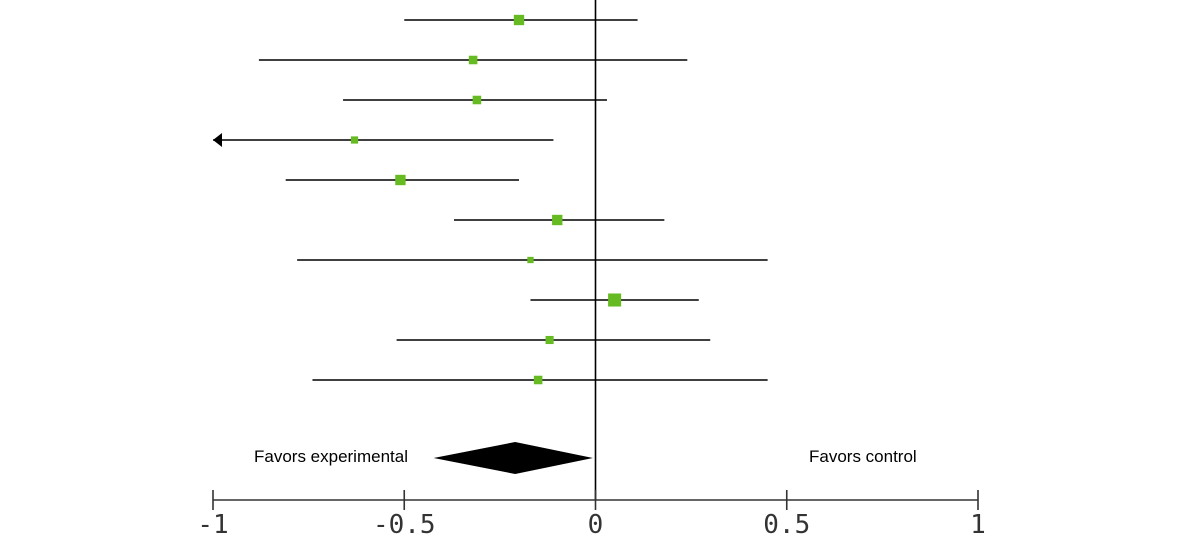 The image size is (1200, 543). Describe the element at coordinates (404, 525) in the screenshot. I see `x-axis-tick-label: -0.5` at that location.